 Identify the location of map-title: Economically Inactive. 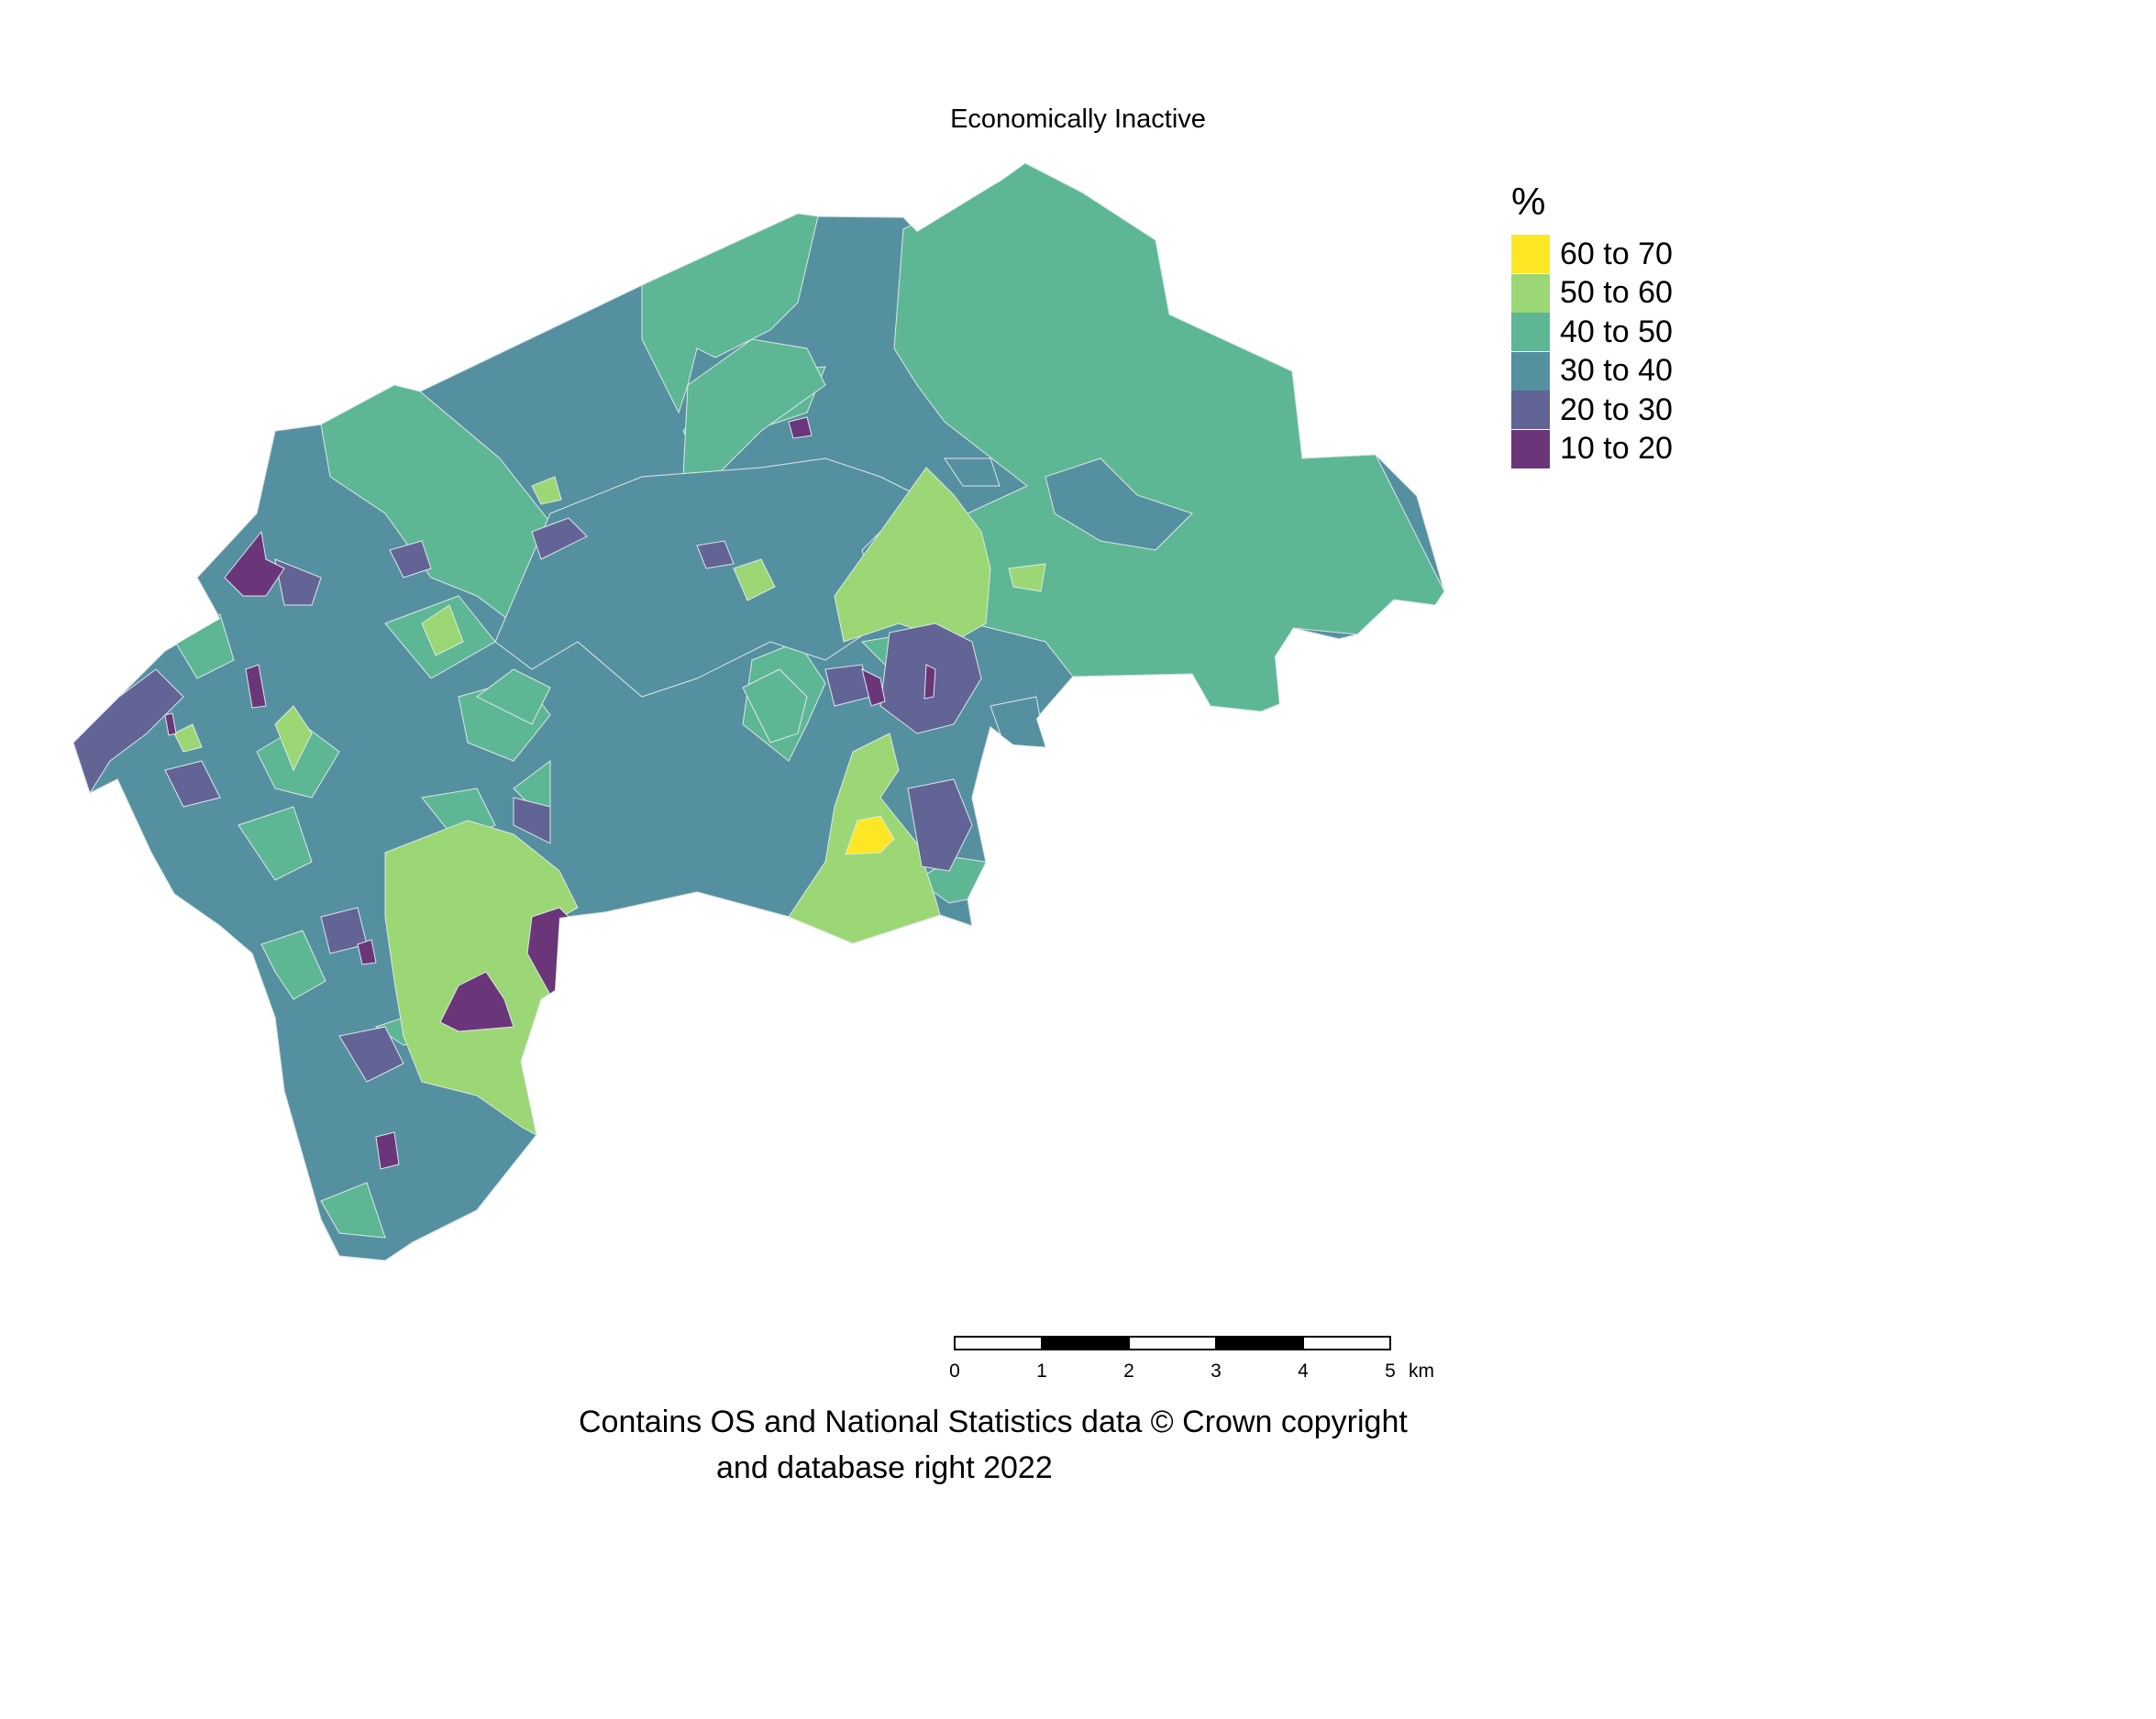
(1078, 119).